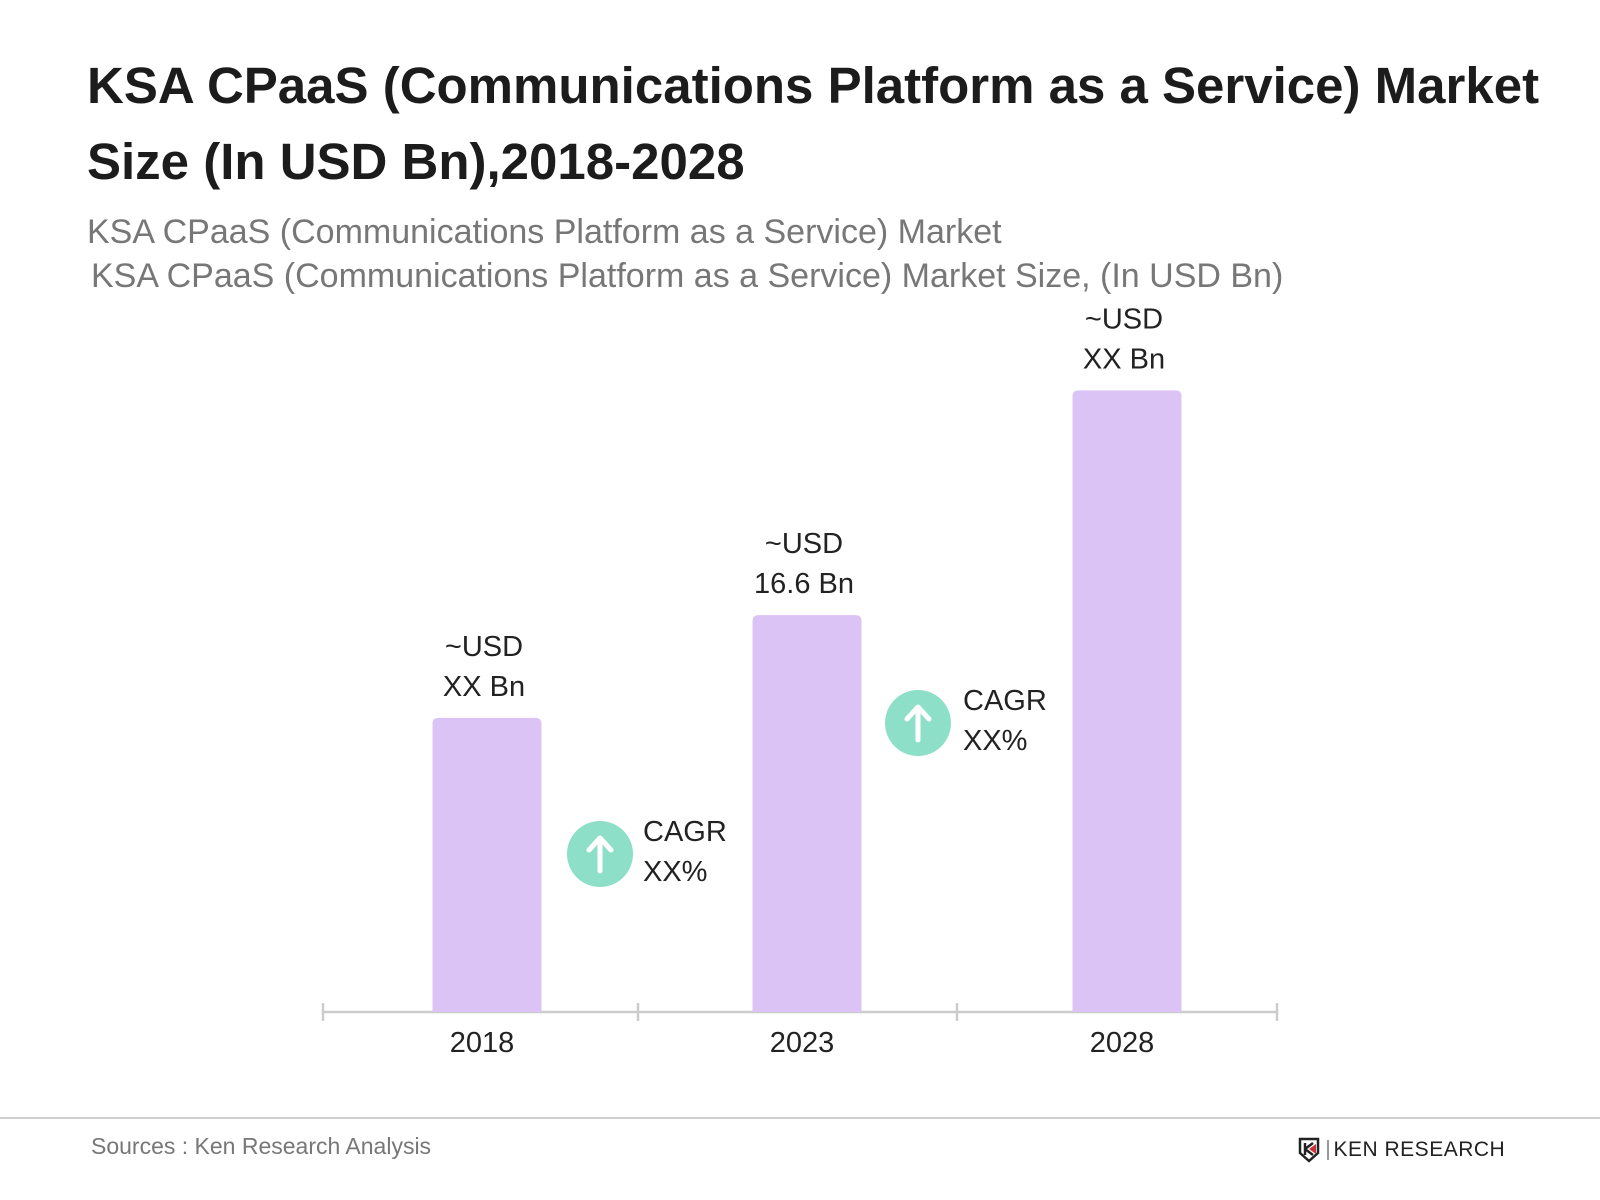  What do you see at coordinates (1328, 1150) in the screenshot?
I see `logo-separator` at bounding box center [1328, 1150].